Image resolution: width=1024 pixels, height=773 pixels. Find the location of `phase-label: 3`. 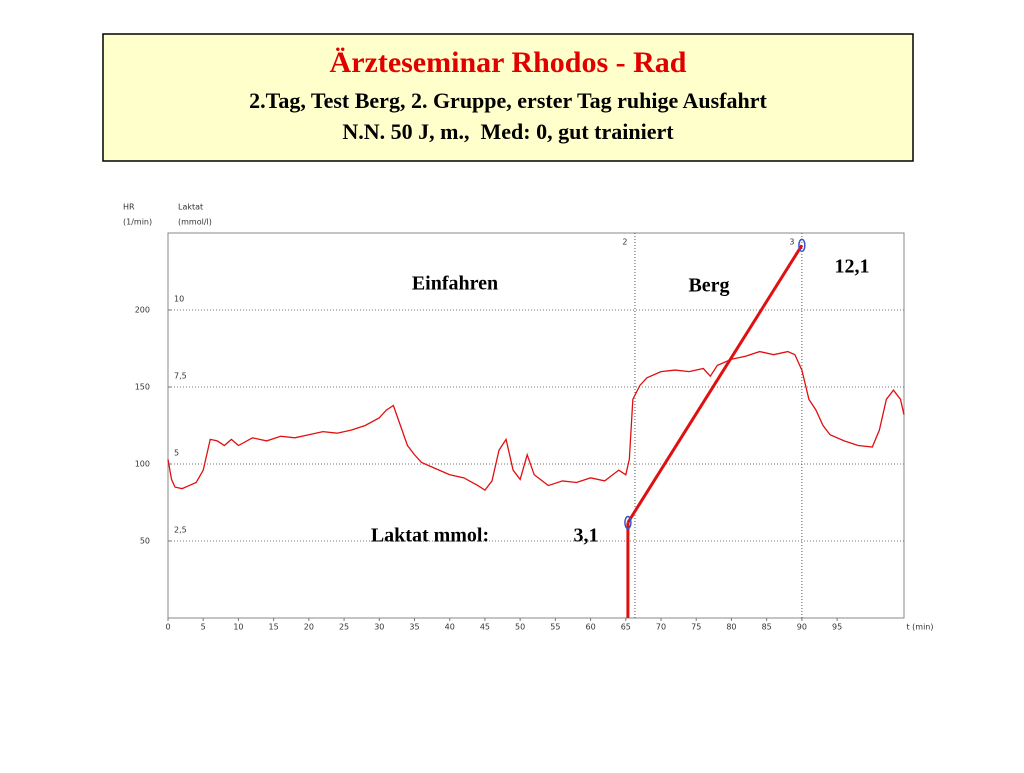

phase-label: 3 is located at coordinates (791, 242).